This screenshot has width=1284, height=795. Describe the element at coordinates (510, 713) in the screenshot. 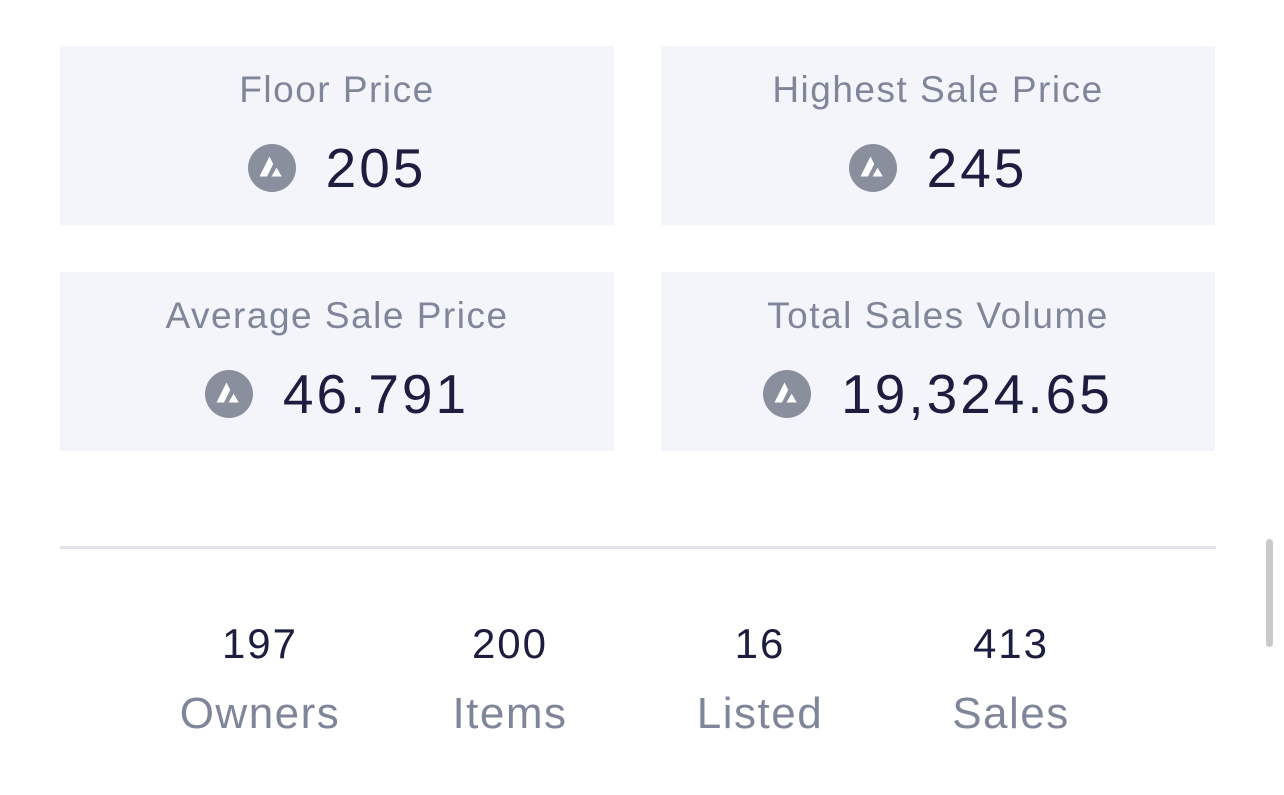

I see `stat-items-label: Items` at that location.